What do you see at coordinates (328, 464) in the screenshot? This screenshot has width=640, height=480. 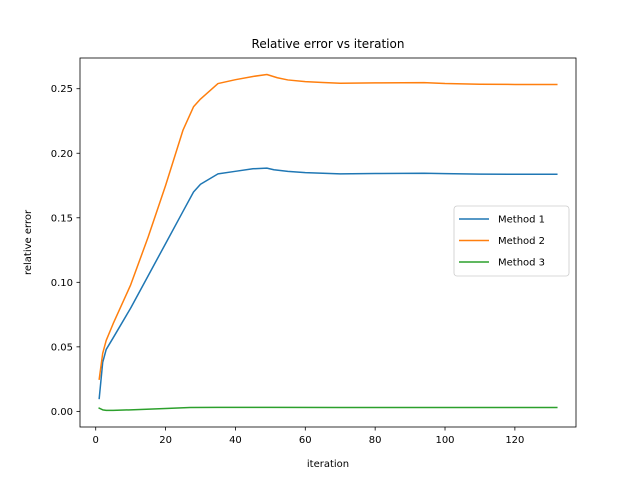 I see `x-axis-label: iteration` at bounding box center [328, 464].